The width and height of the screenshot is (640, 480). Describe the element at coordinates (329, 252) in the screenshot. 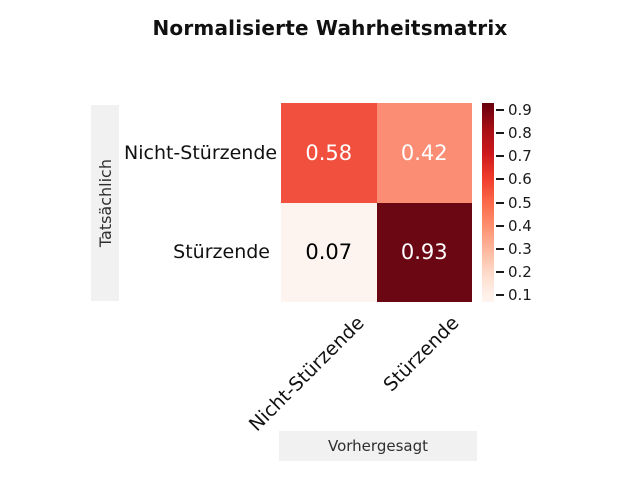

I see `heatmap-cell-r1c0: 0.07` at that location.